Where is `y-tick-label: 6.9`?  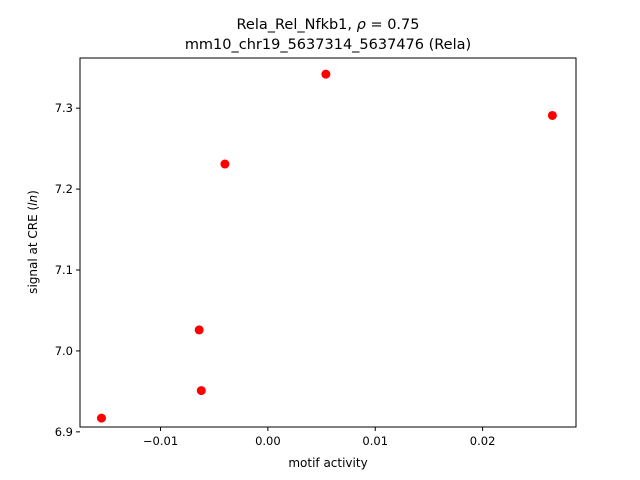
y-tick-label: 6.9 is located at coordinates (64, 432).